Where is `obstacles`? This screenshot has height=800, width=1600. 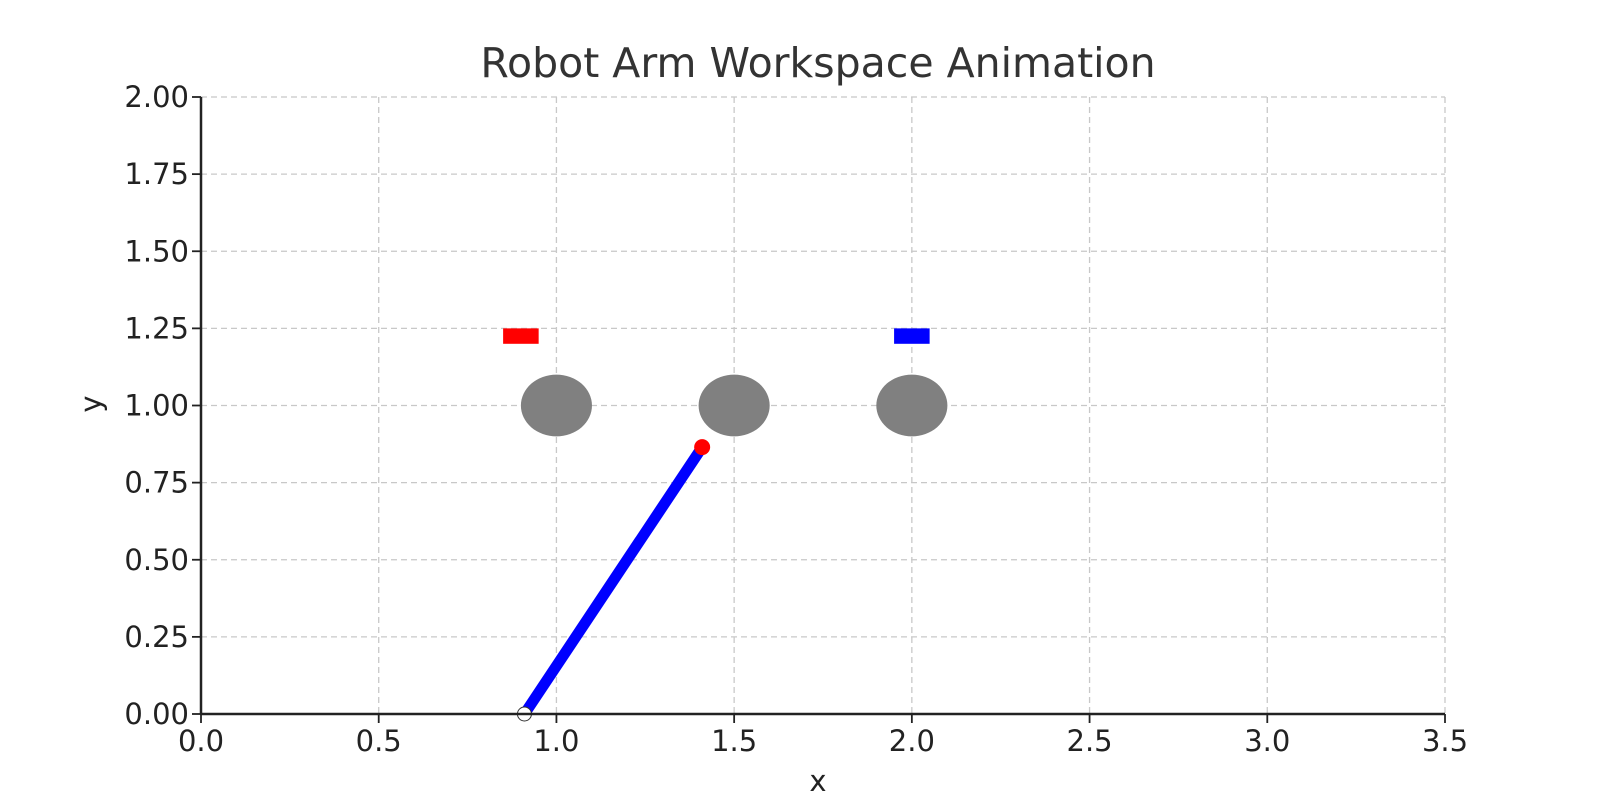
obstacles is located at coordinates (734, 405).